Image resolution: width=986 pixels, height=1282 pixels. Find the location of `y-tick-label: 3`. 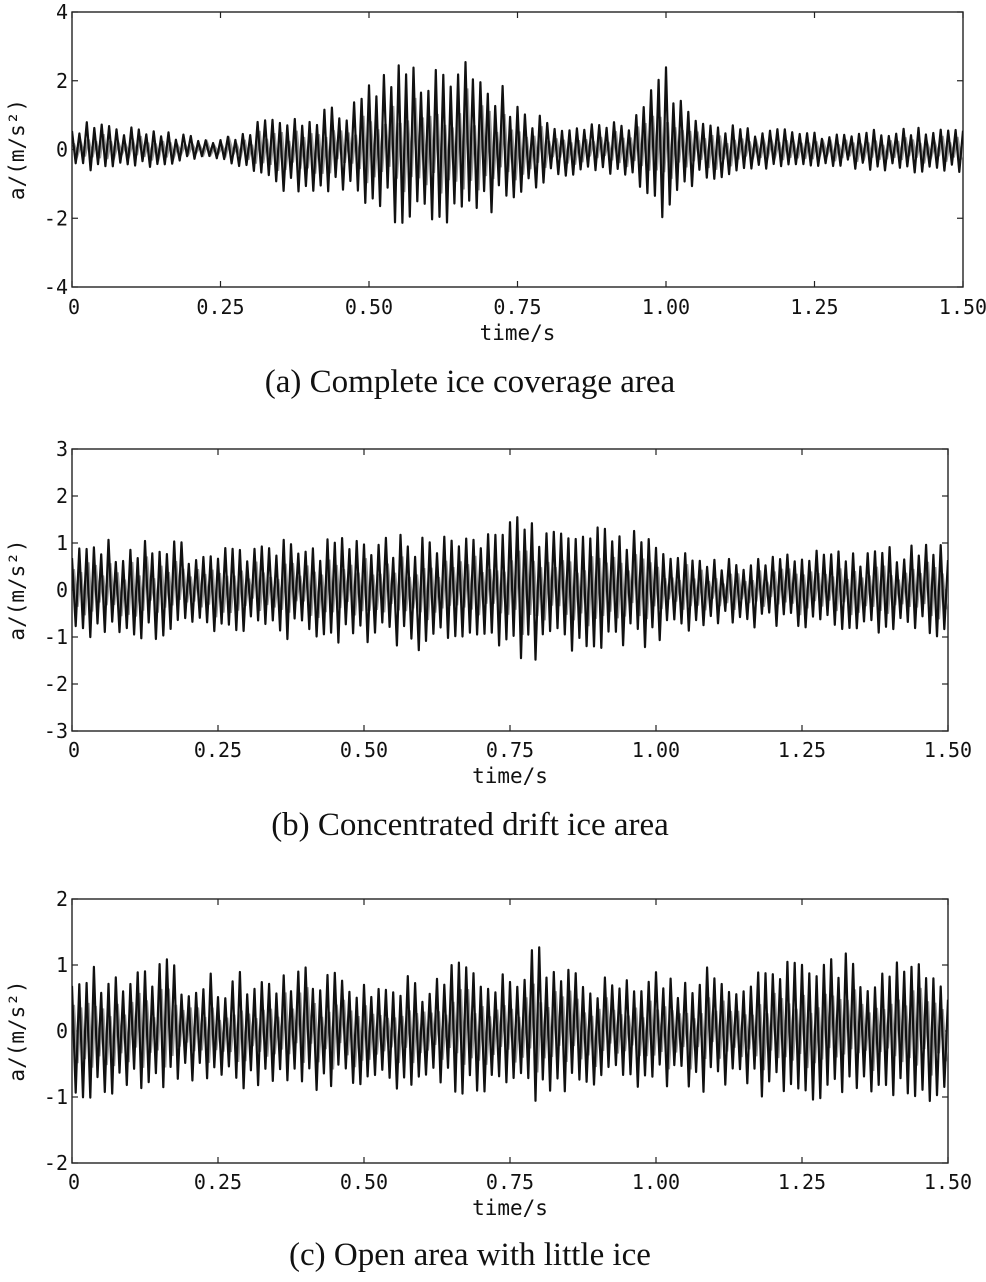

y-tick-label: 3 is located at coordinates (62, 449).